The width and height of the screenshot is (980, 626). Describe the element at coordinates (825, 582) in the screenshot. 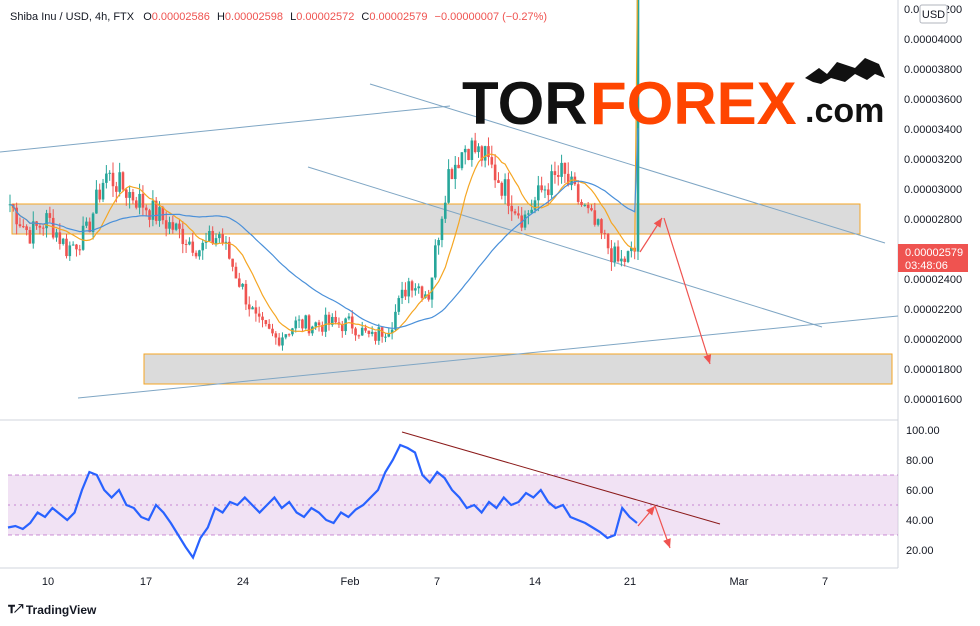

I see `time-tick-label: 7` at that location.